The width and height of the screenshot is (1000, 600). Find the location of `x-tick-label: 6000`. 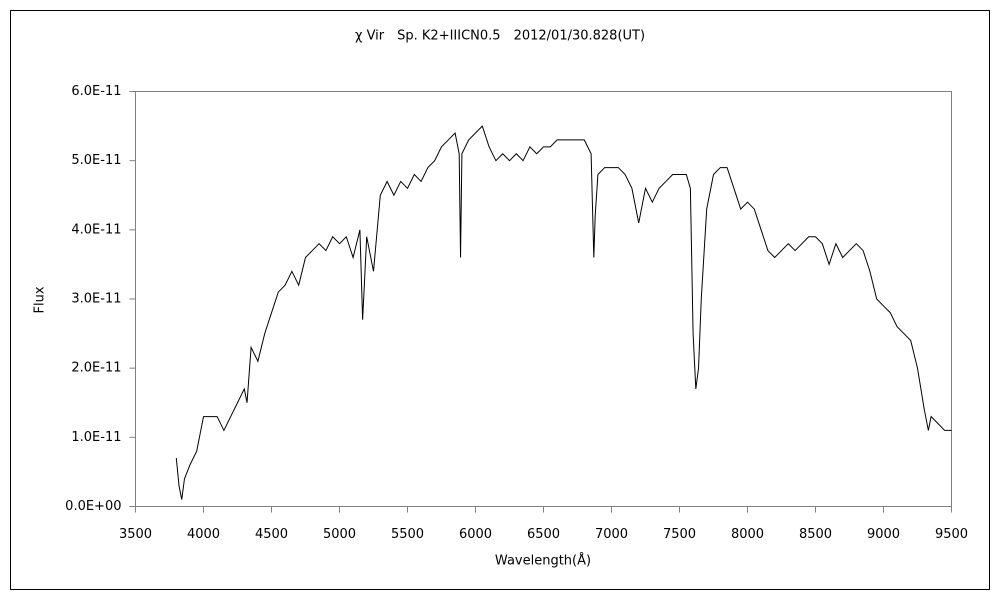

x-tick-label: 6000 is located at coordinates (475, 534).